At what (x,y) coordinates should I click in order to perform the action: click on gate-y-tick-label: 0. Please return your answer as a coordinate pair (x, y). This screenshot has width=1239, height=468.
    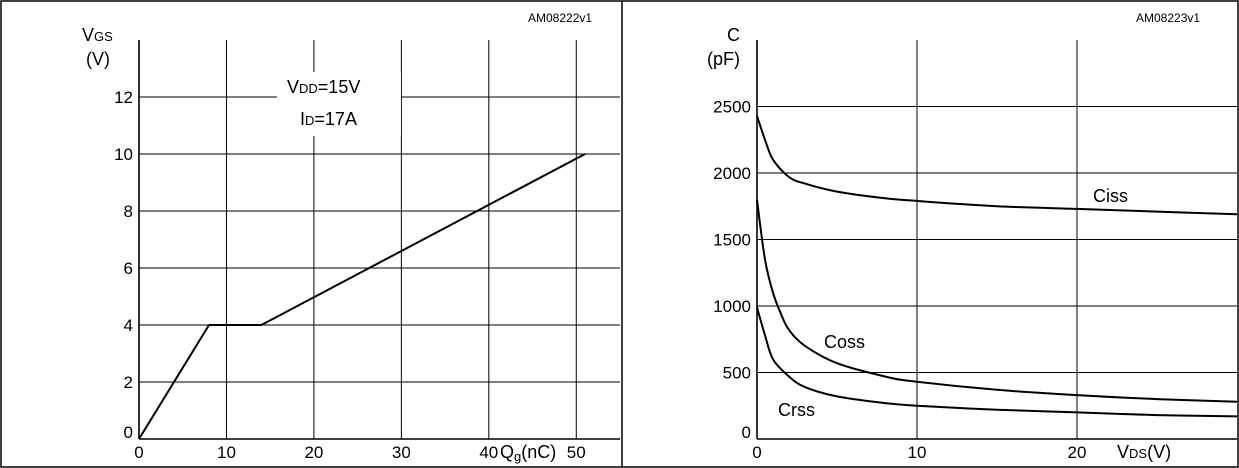
    Looking at the image, I should click on (128, 432).